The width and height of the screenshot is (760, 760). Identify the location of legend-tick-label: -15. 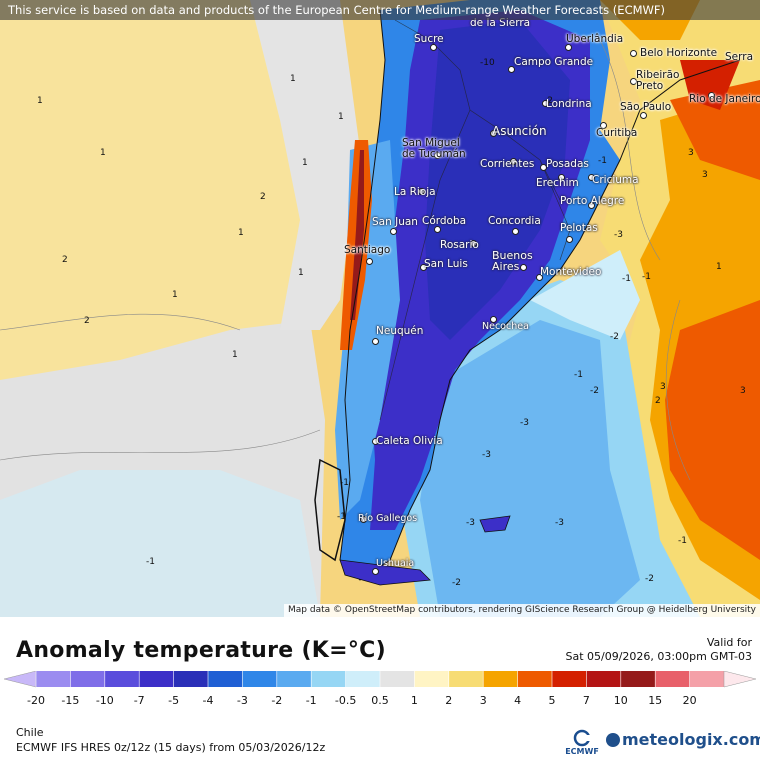
(70, 700).